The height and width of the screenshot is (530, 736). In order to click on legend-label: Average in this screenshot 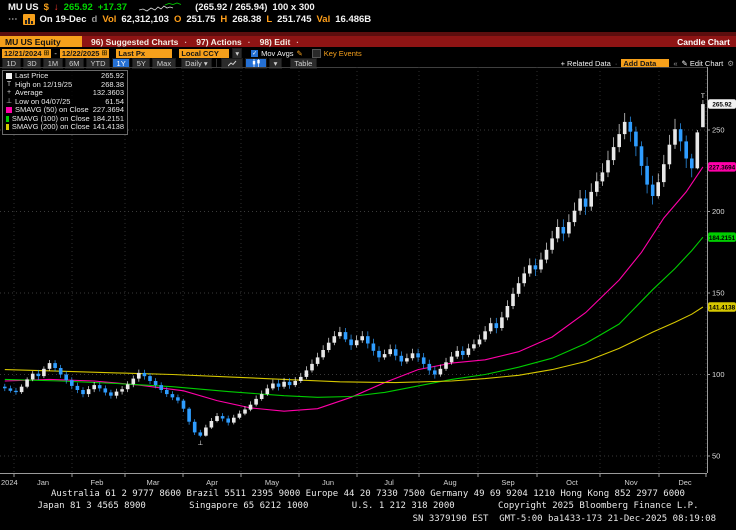, I will do `click(29, 92)`.